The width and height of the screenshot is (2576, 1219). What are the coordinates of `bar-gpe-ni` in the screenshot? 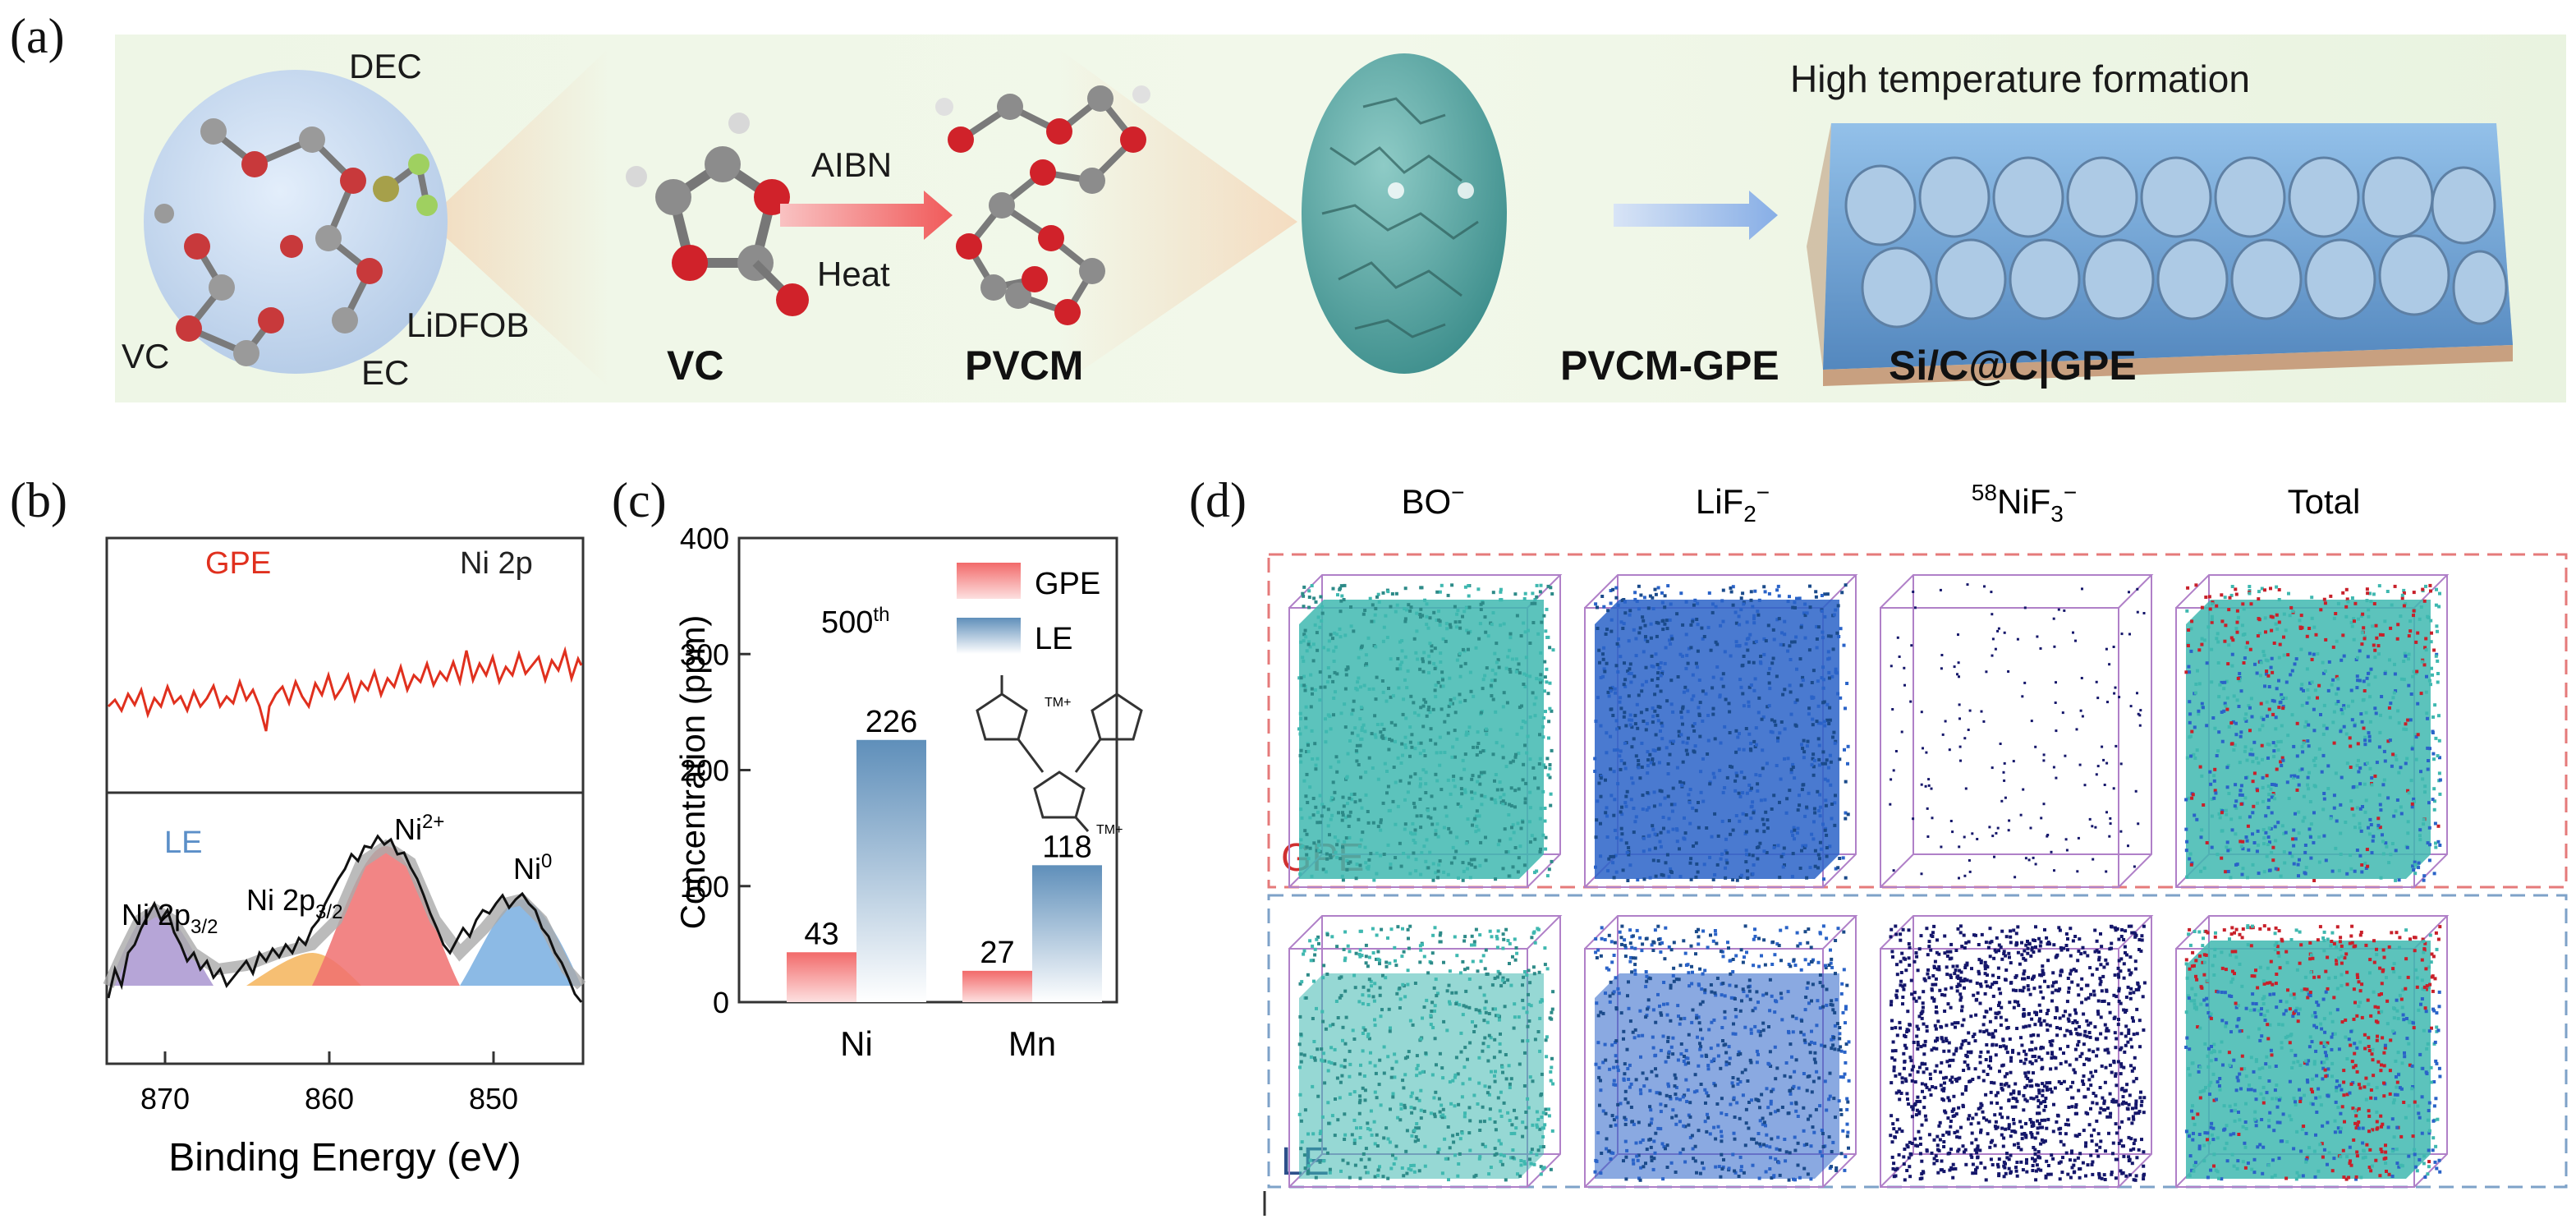 It's located at (821, 977).